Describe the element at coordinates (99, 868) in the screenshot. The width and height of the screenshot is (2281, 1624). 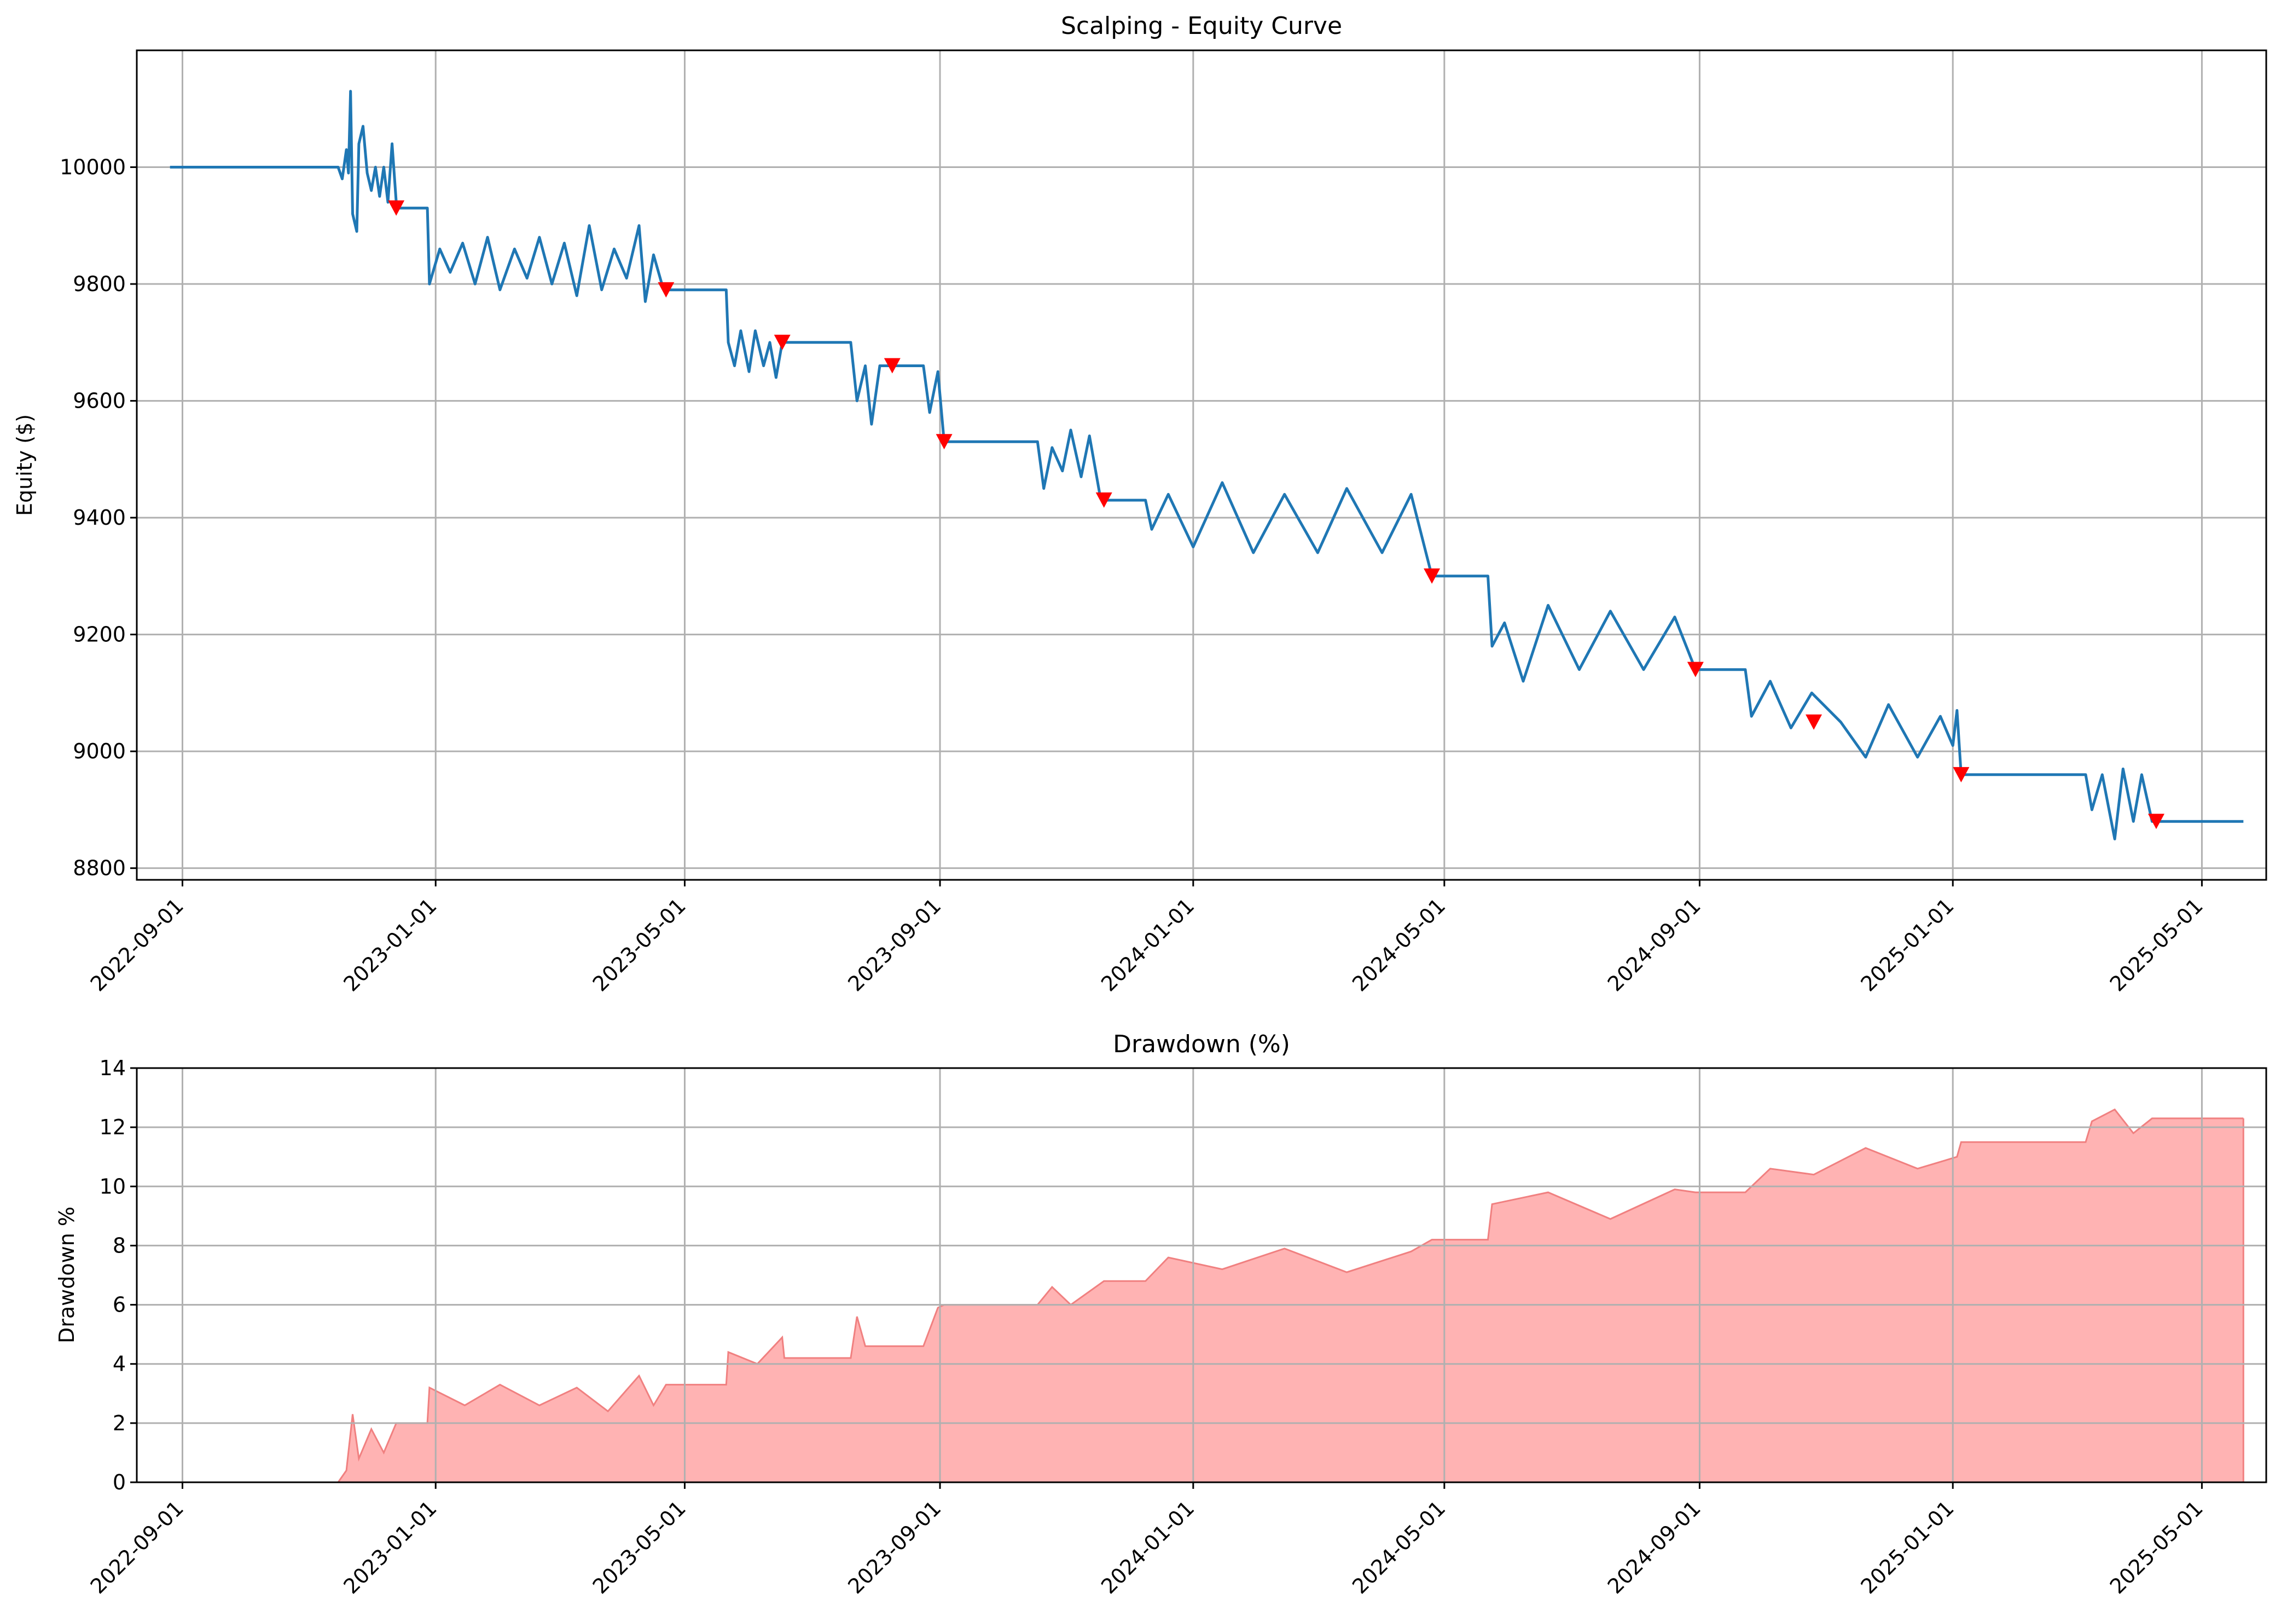
I see `equity-y-tick-label: 8800` at that location.